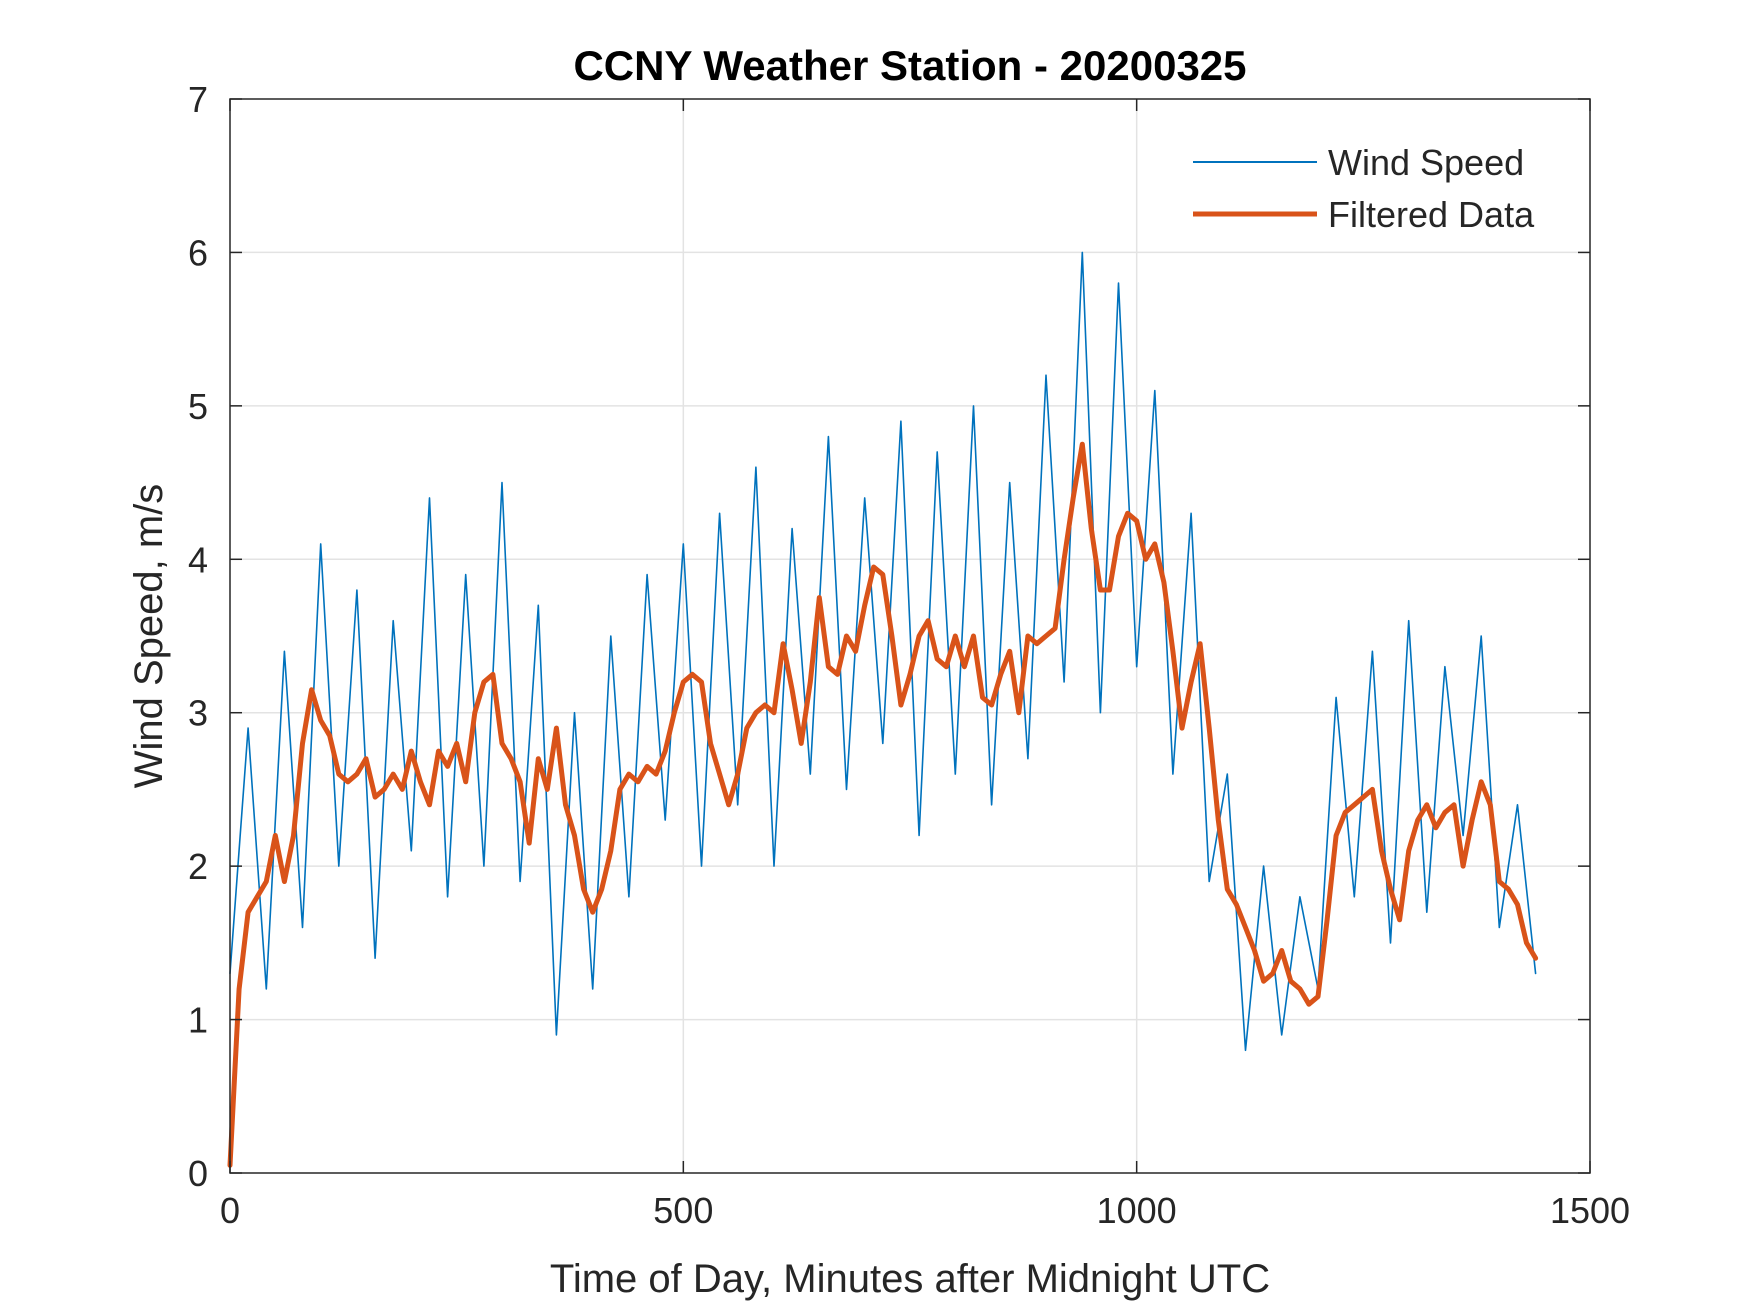 The width and height of the screenshot is (1750, 1313). What do you see at coordinates (1431, 214) in the screenshot?
I see `legend-label-filtered-data: Filtered Data` at bounding box center [1431, 214].